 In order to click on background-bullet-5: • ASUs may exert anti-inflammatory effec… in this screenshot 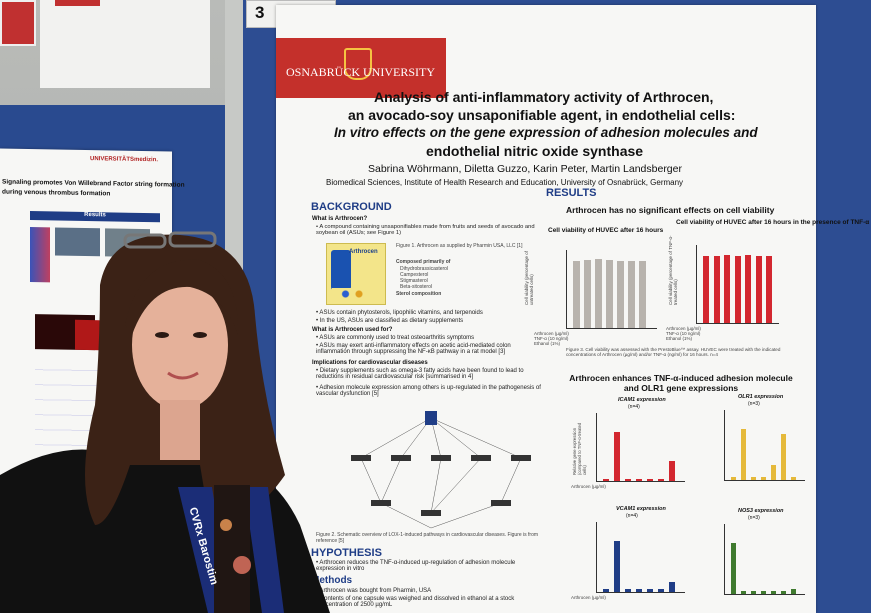, I will do `click(413, 349)`.